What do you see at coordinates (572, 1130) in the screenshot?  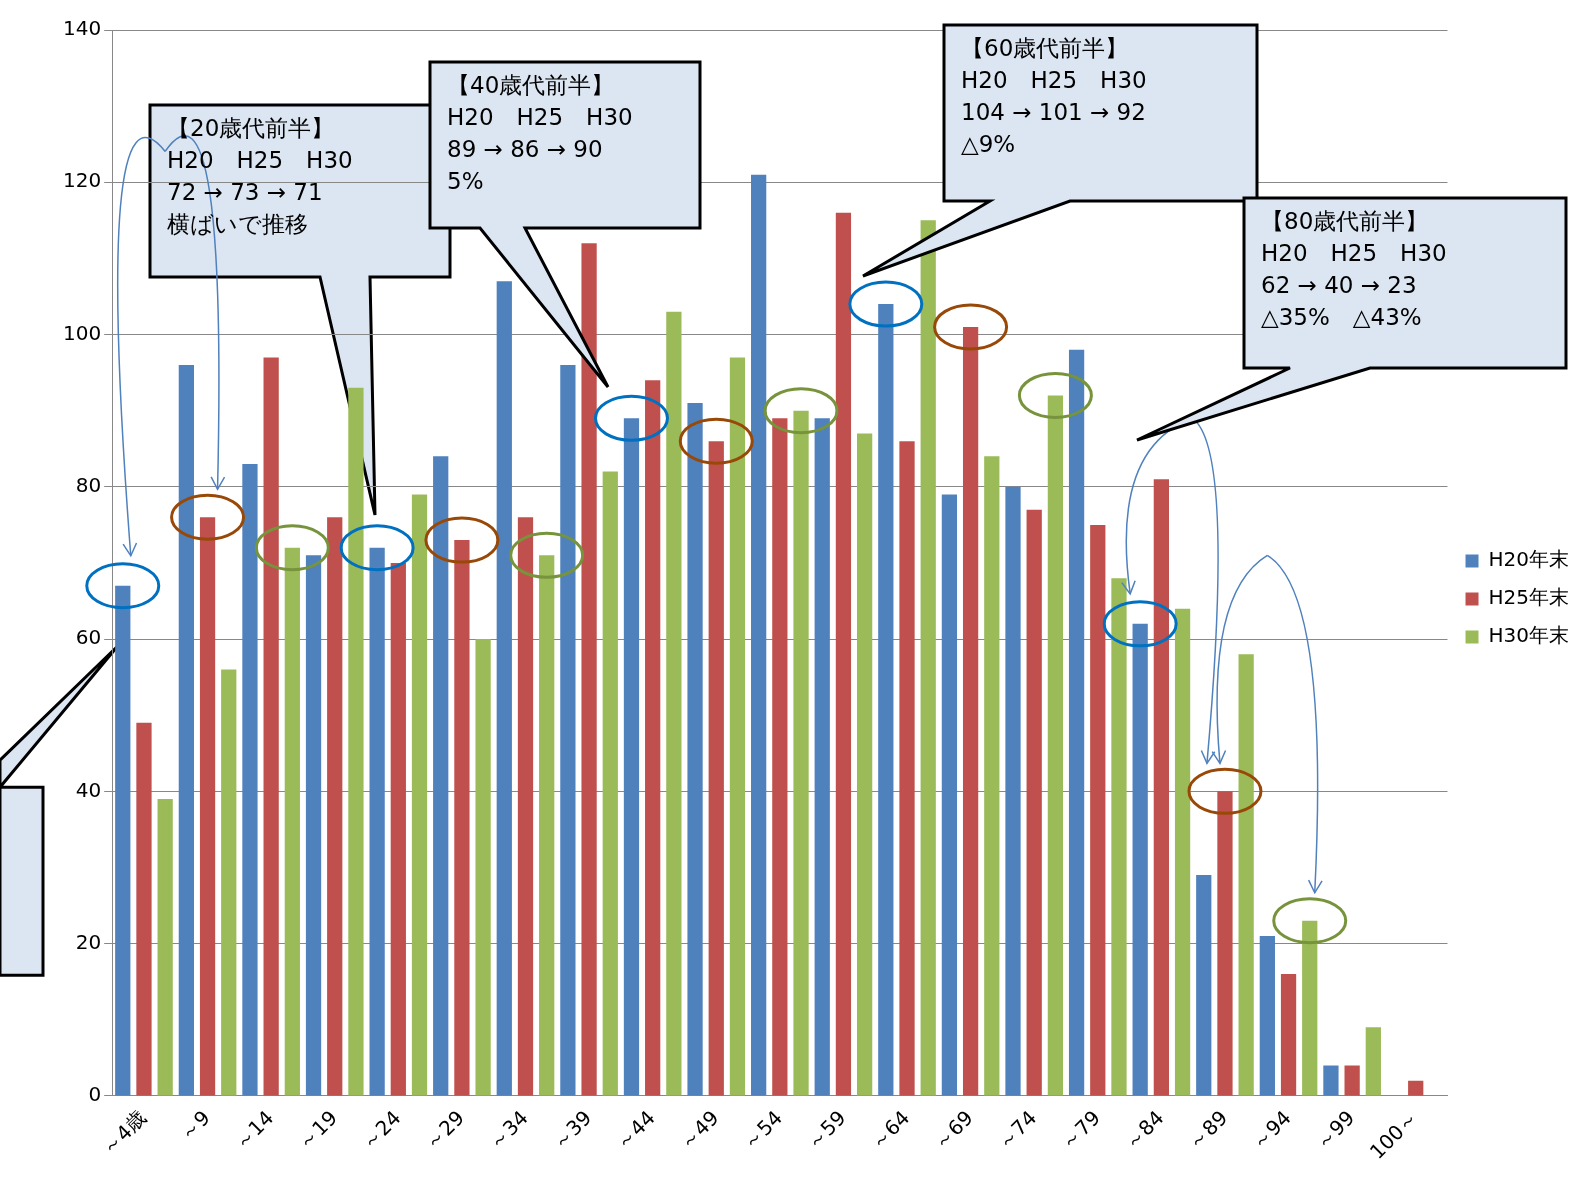 I see `x-tick-label: ～39` at bounding box center [572, 1130].